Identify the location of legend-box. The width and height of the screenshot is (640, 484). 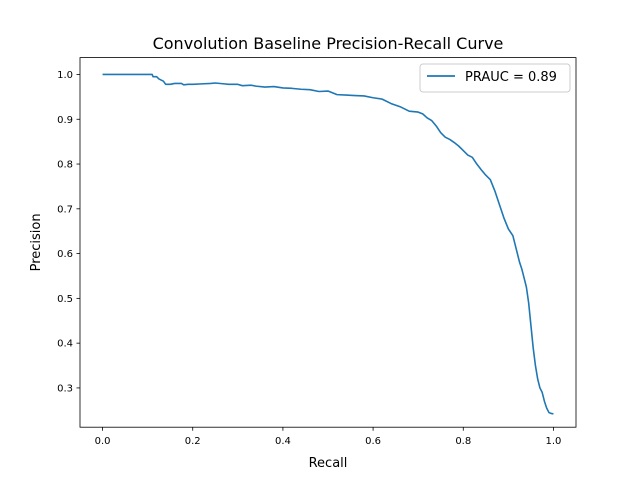
(495, 78).